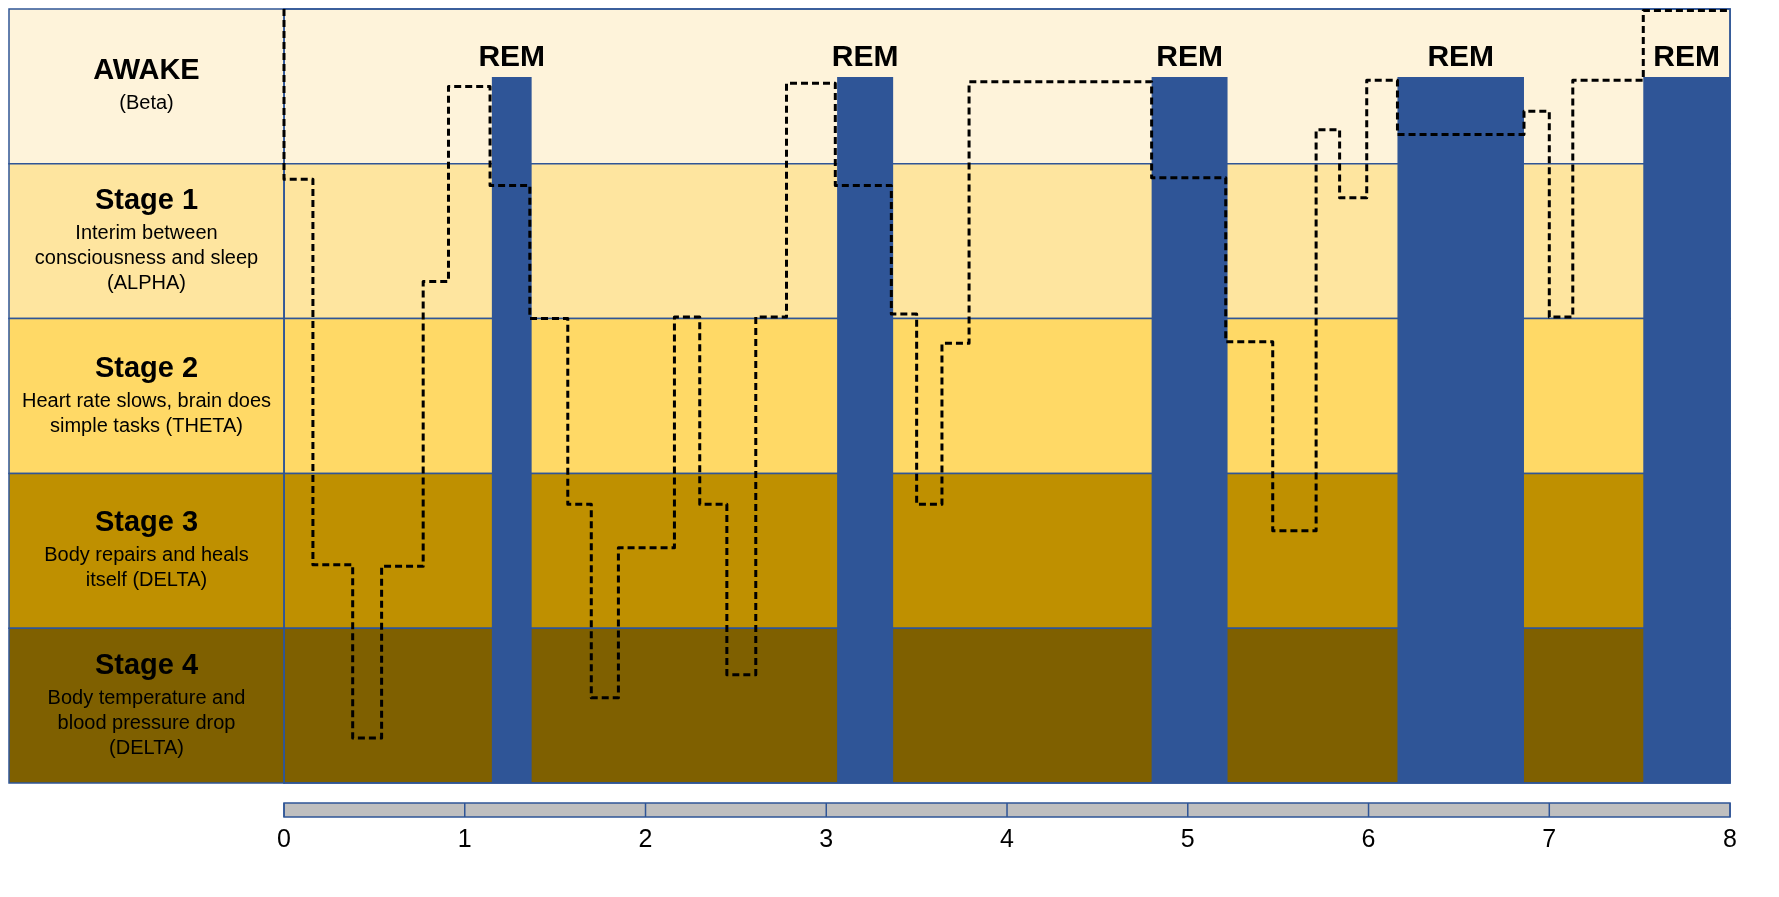 Image resolution: width=1779 pixels, height=897 pixels. Describe the element at coordinates (146, 83) in the screenshot. I see `band-label: AWAKE (Beta)` at that location.